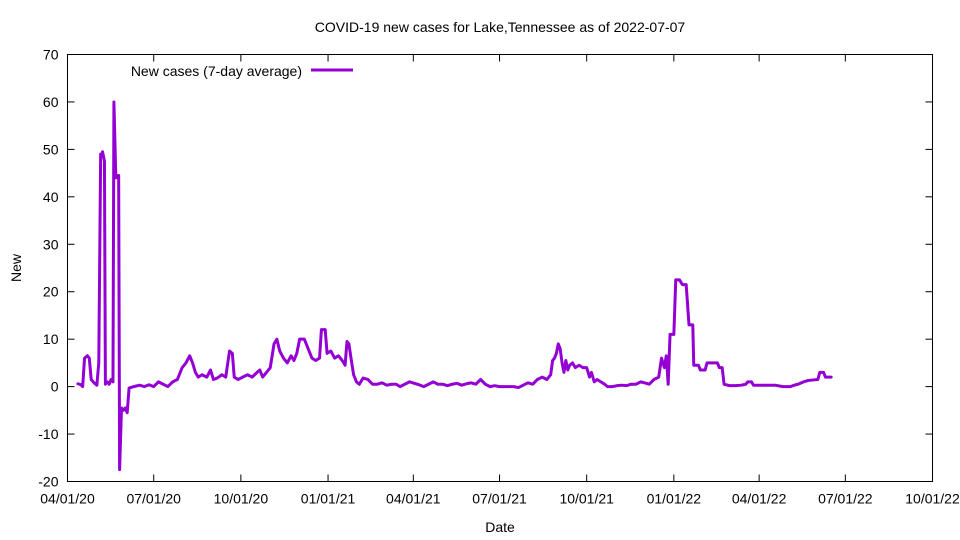 The image size is (960, 540). I want to click on x-tick-label: 10/01/22, so click(932, 499).